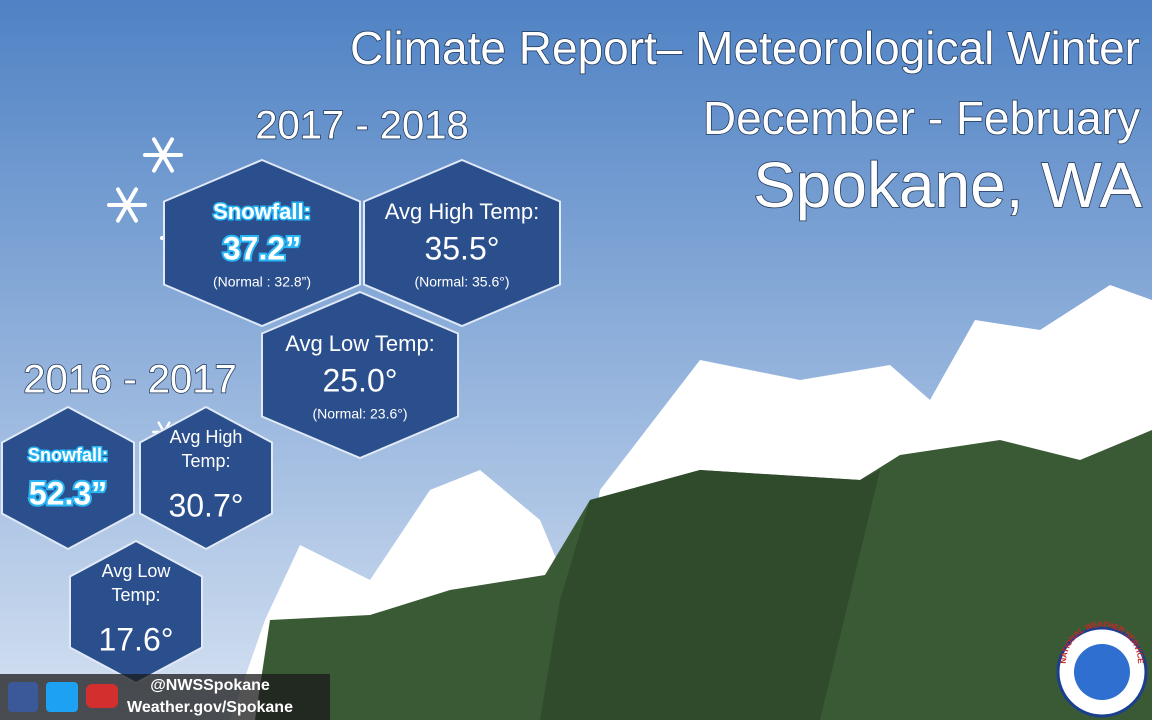 The width and height of the screenshot is (1152, 720). I want to click on stat-label: Avg High Temp:, so click(462, 211).